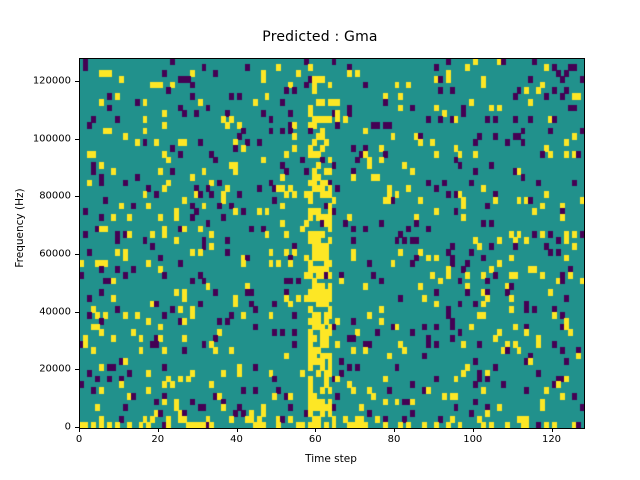 The height and width of the screenshot is (480, 640). Describe the element at coordinates (394, 439) in the screenshot. I see `x-tick-label: 80` at that location.